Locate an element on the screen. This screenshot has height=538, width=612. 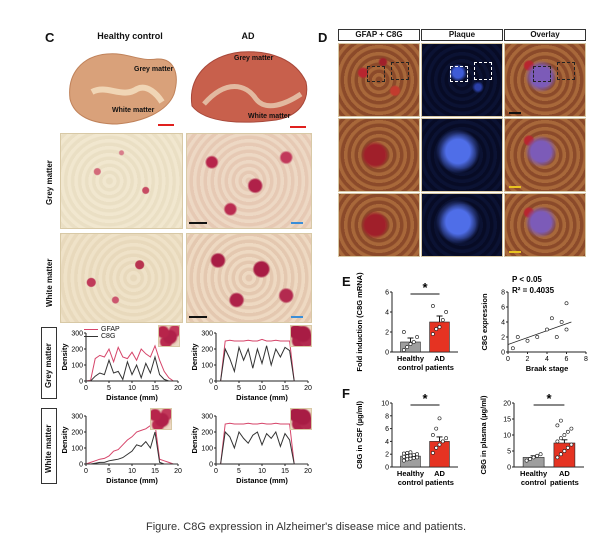
category-label: control is located at coordinates (533, 482).